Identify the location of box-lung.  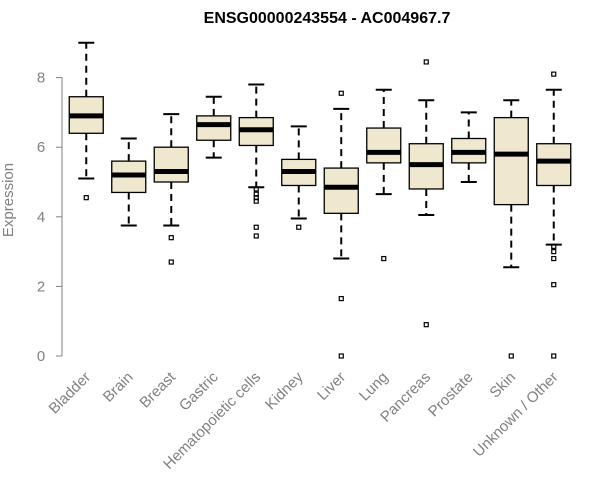
(384, 175).